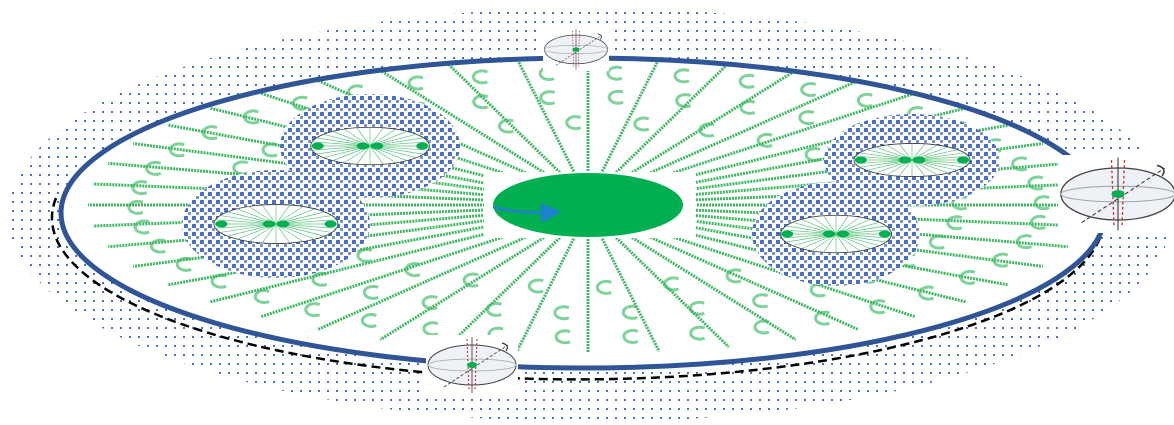 Image resolution: width=1174 pixels, height=425 pixels. I want to click on gyro-right, so click(1116, 194).